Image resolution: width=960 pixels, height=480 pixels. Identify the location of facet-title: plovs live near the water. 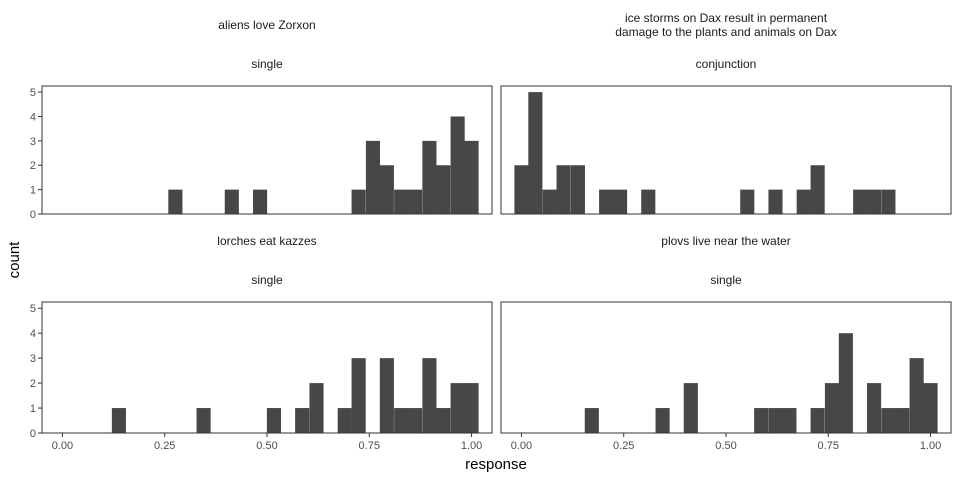
(725, 241).